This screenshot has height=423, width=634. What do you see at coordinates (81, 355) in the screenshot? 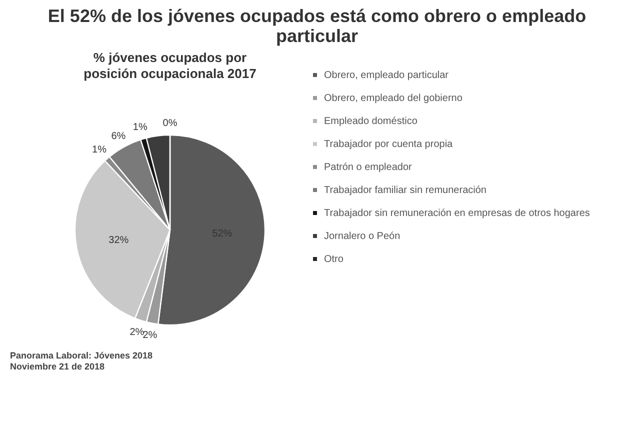
I see `text: Panorama Laboral: Jóvenes 2018` at bounding box center [81, 355].